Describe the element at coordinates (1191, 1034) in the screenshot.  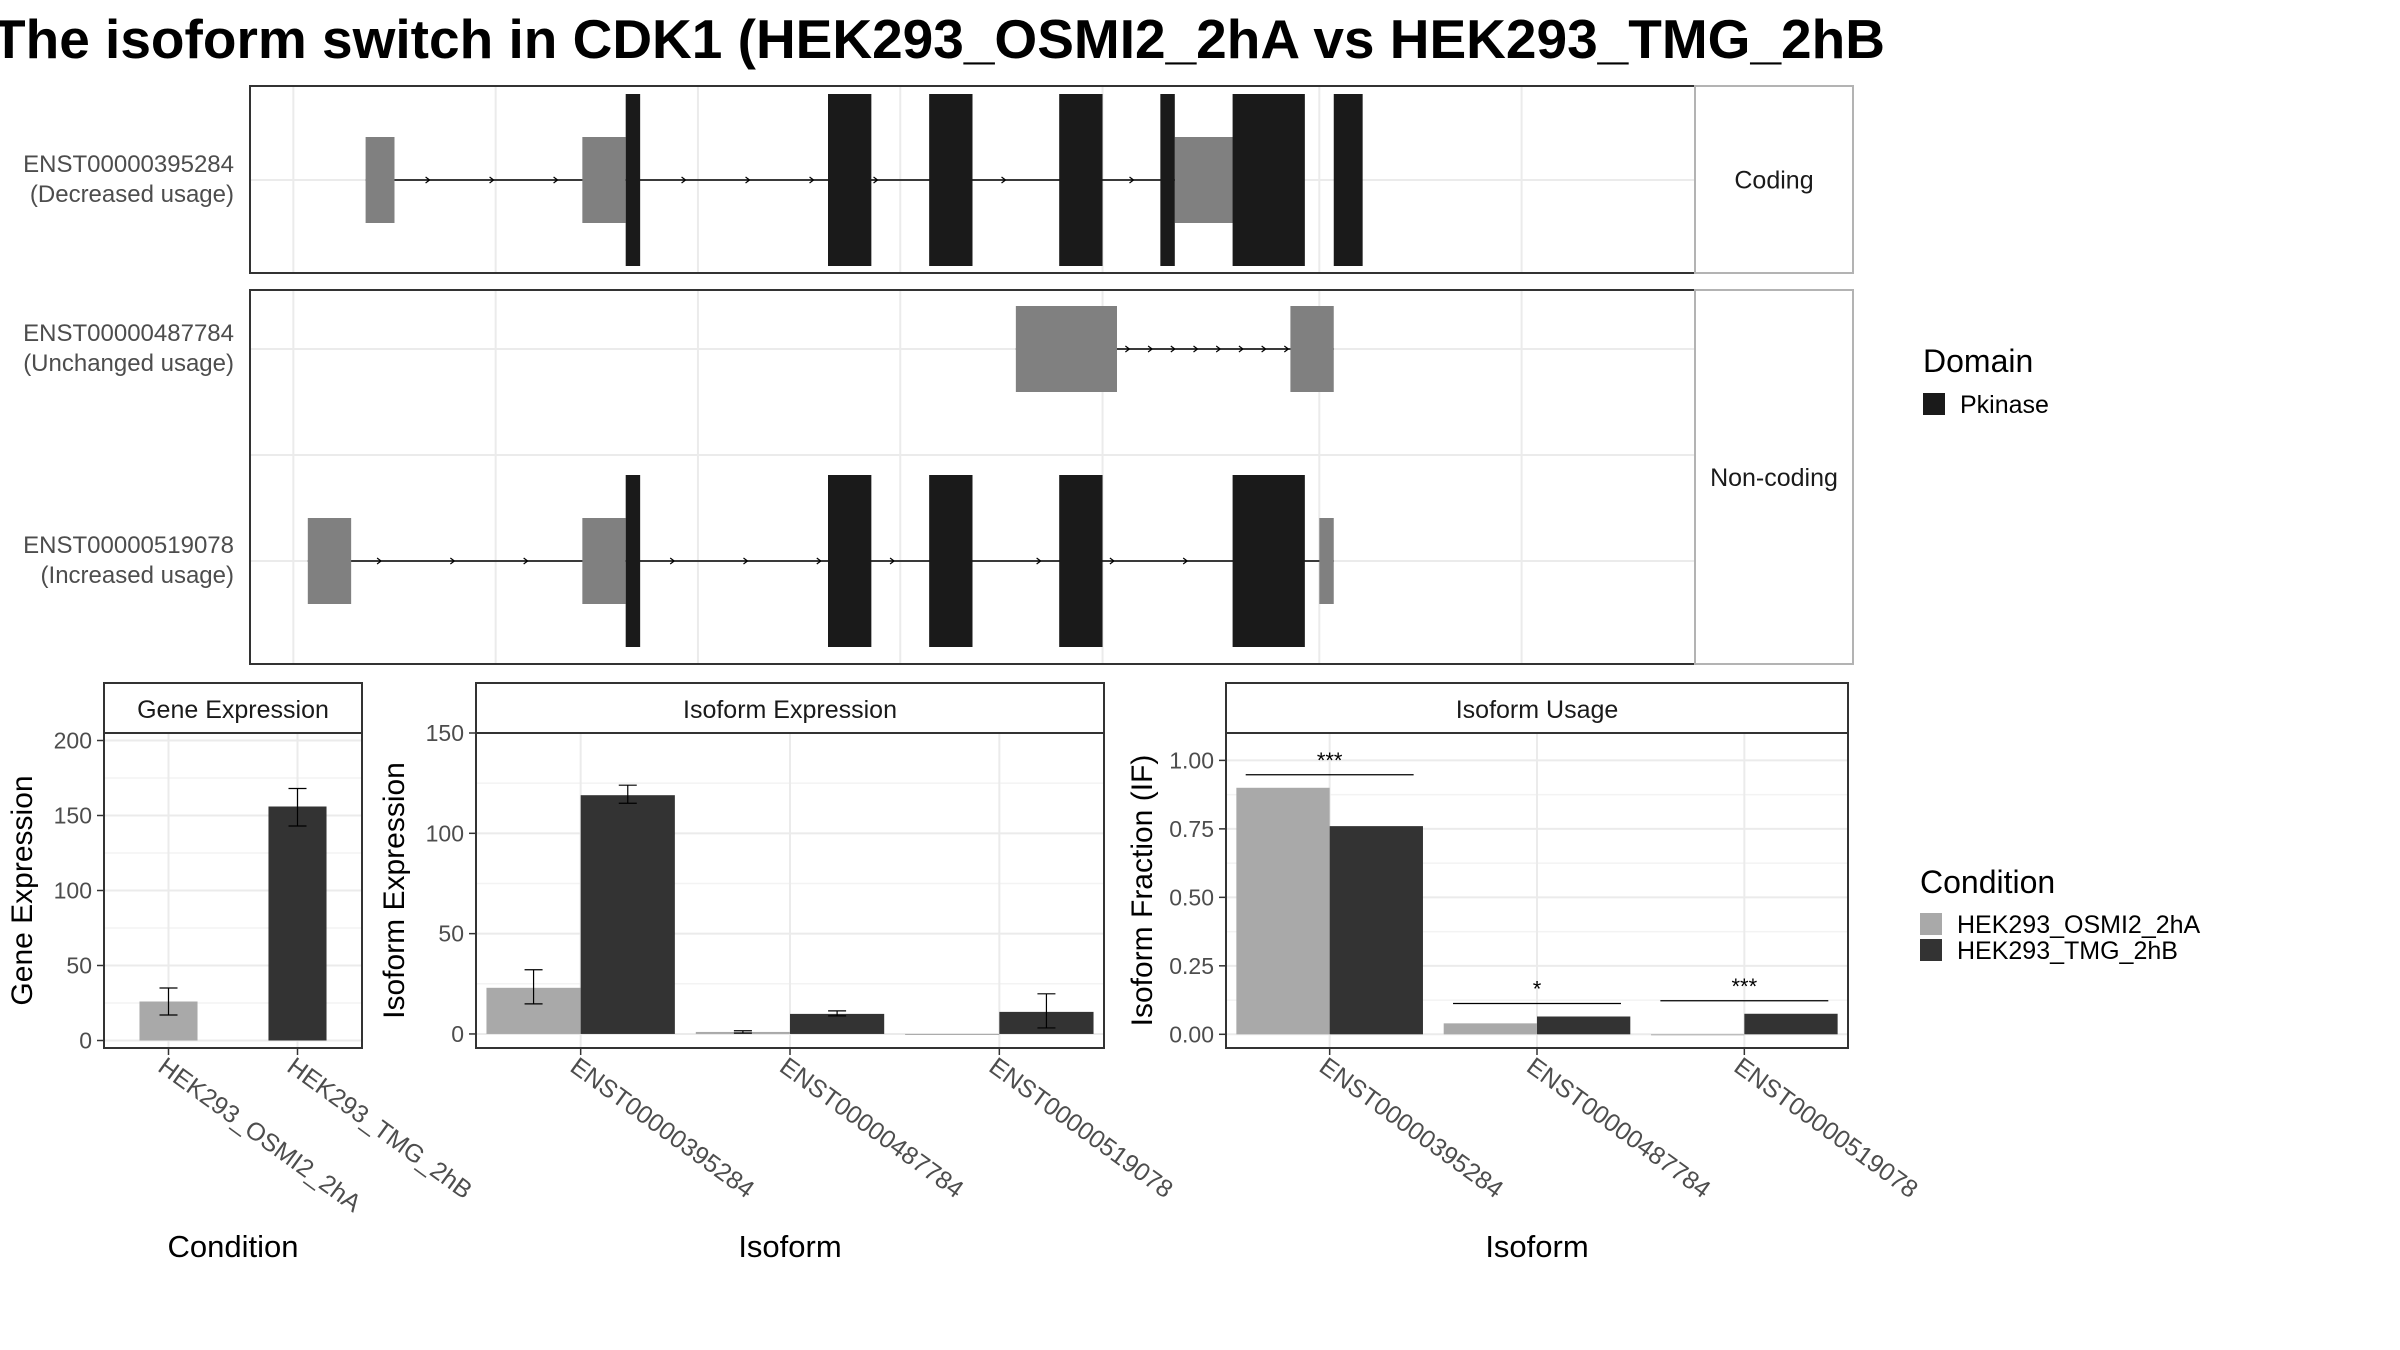
I see `y-tick-label: 0.00` at that location.